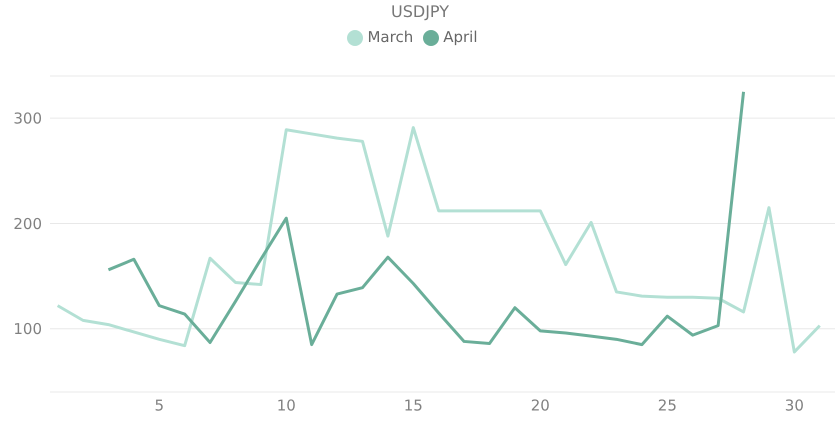 The width and height of the screenshot is (840, 432). Describe the element at coordinates (460, 37) in the screenshot. I see `legend-label: April` at that location.